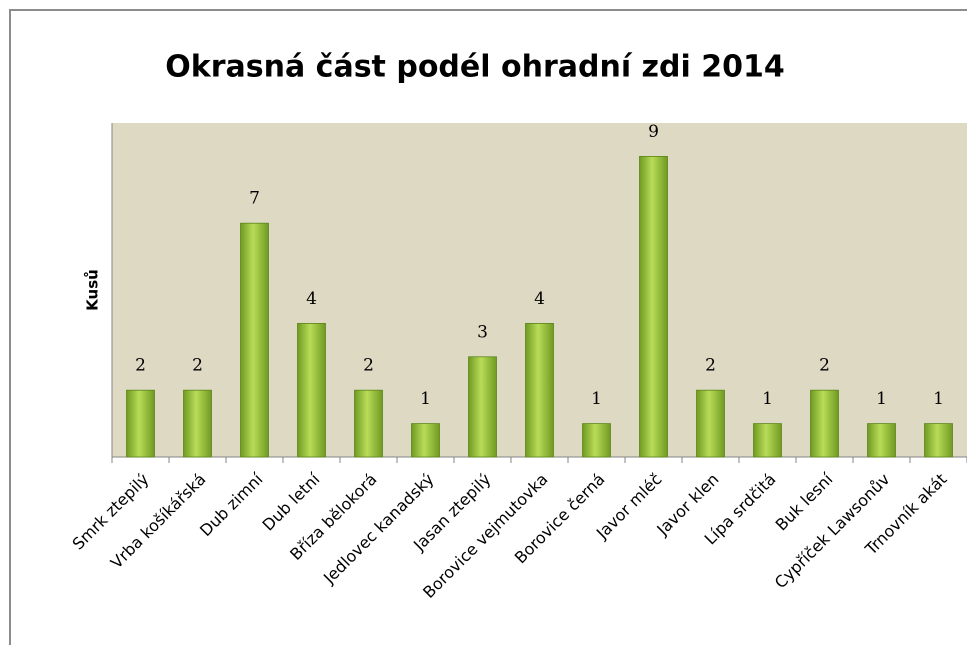 This screenshot has width=967, height=645. I want to click on data-label: 9, so click(653, 132).